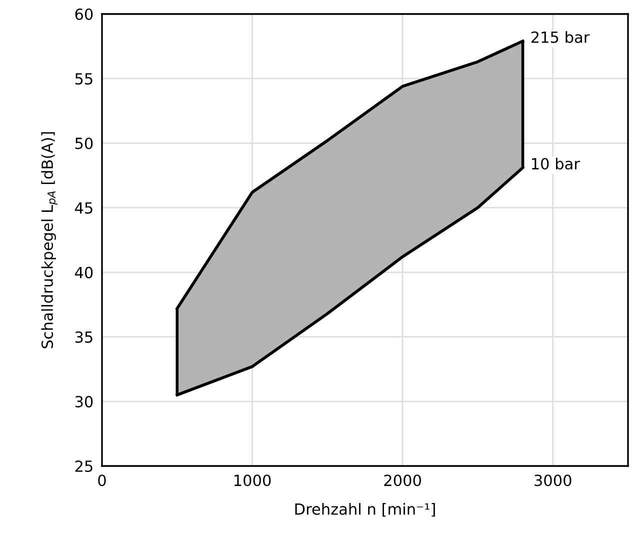 The image size is (632, 539). I want to click on y-axis-title: Schalldruckpegel L$_{pA}$ [dB(A)], so click(49, 240).